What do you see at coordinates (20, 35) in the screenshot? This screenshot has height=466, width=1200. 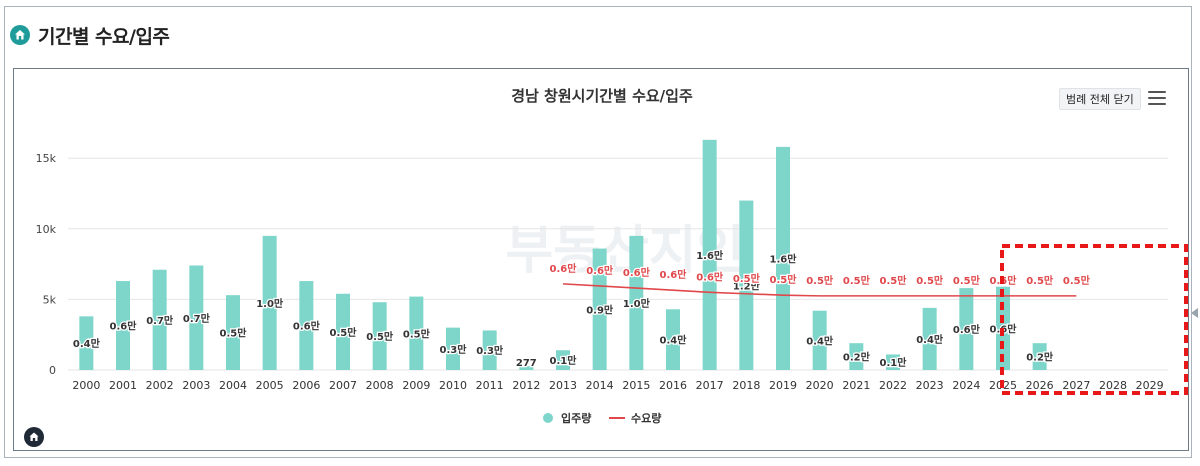 I see `home-icon` at bounding box center [20, 35].